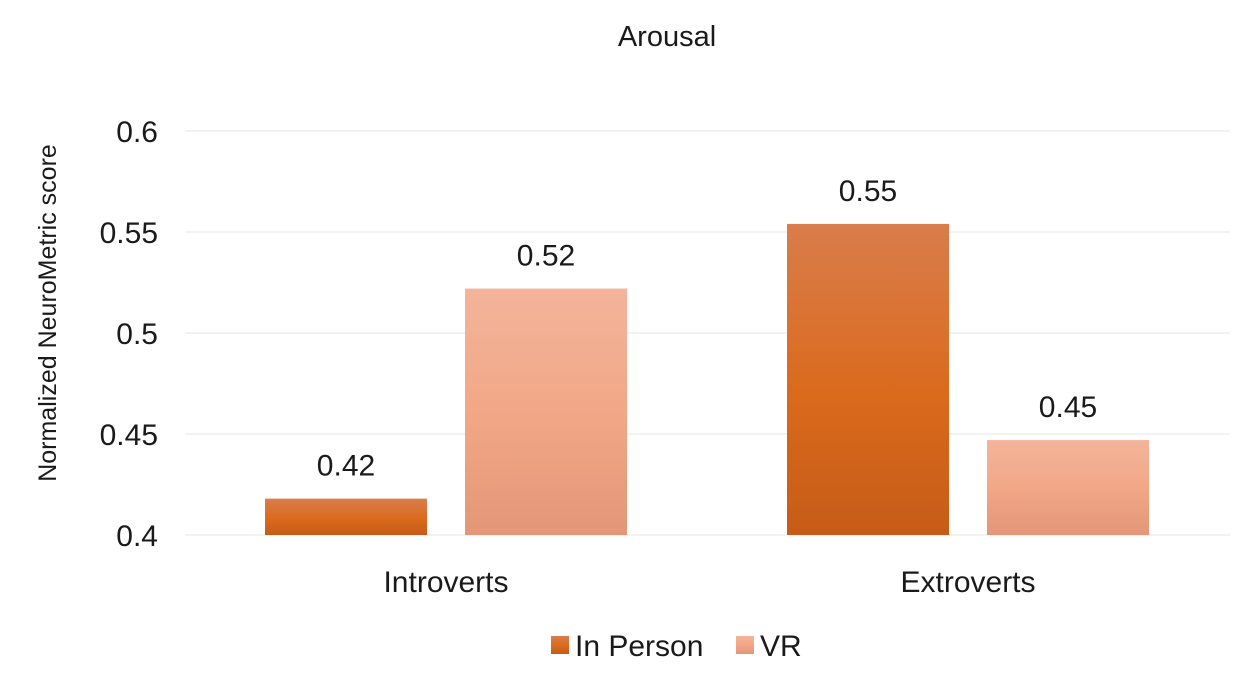 This screenshot has width=1260, height=692. I want to click on legend-label: In Person, so click(639, 646).